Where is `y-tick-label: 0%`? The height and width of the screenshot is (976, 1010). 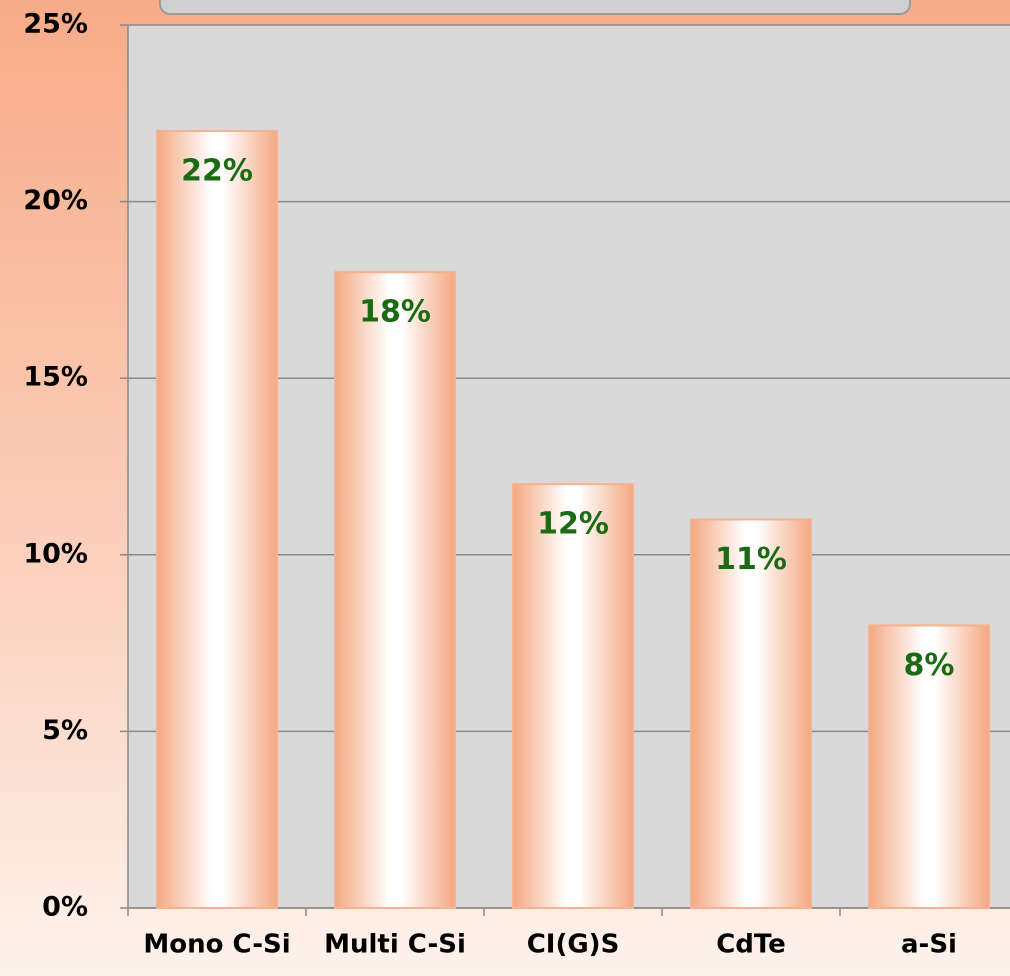 y-tick-label: 0% is located at coordinates (65, 907).